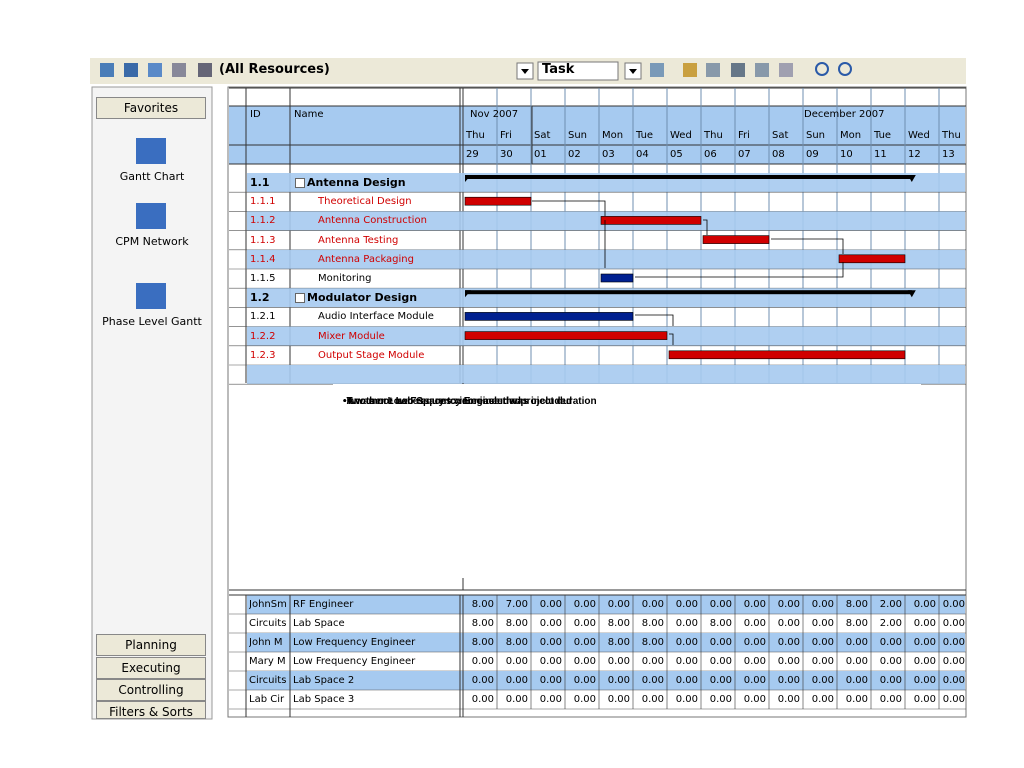  What do you see at coordinates (597, 97) in the screenshot?
I see `header-top` at bounding box center [597, 97].